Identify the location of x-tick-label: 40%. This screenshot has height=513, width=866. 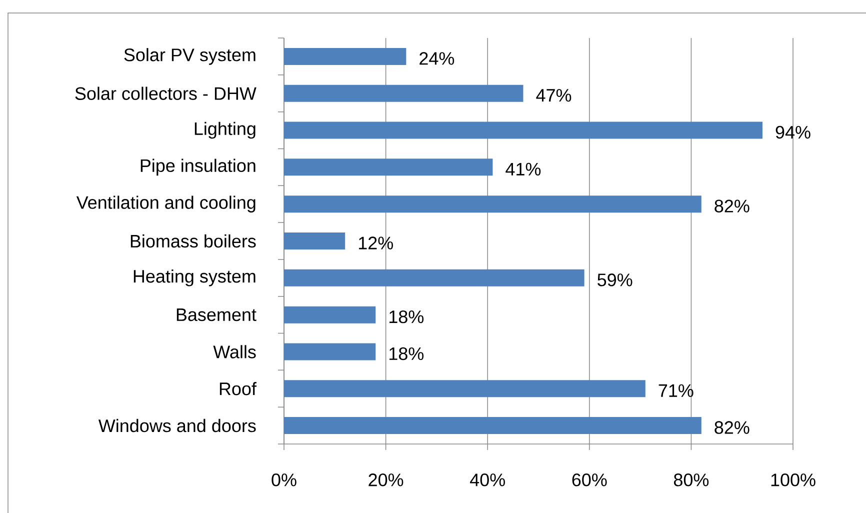
(487, 480).